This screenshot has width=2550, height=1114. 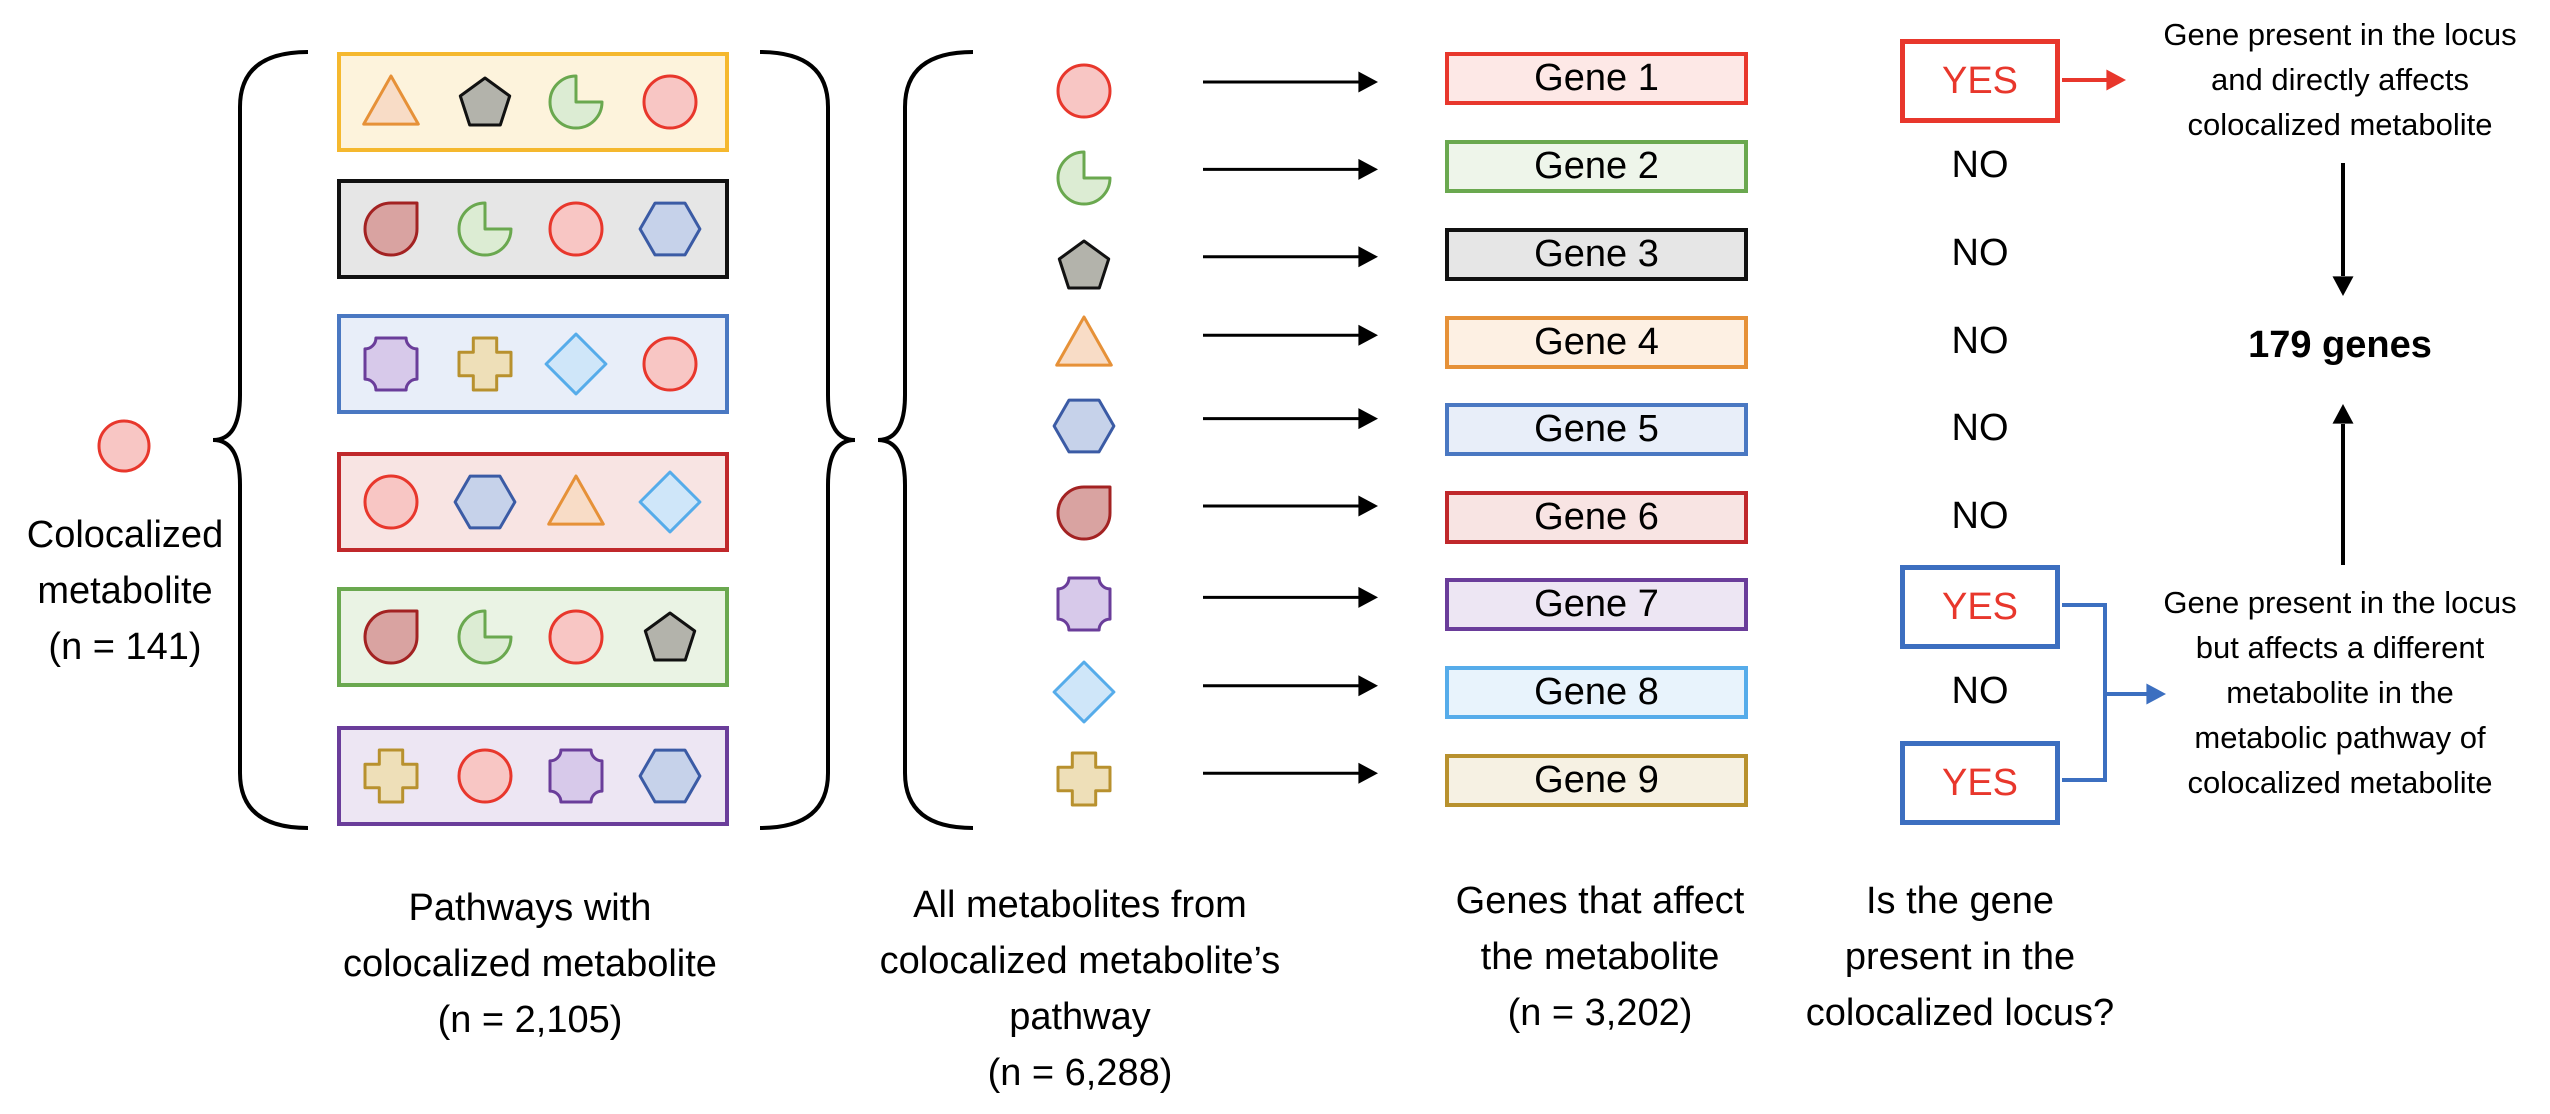 What do you see at coordinates (1596, 254) in the screenshot?
I see `gene-box: Gene 3` at bounding box center [1596, 254].